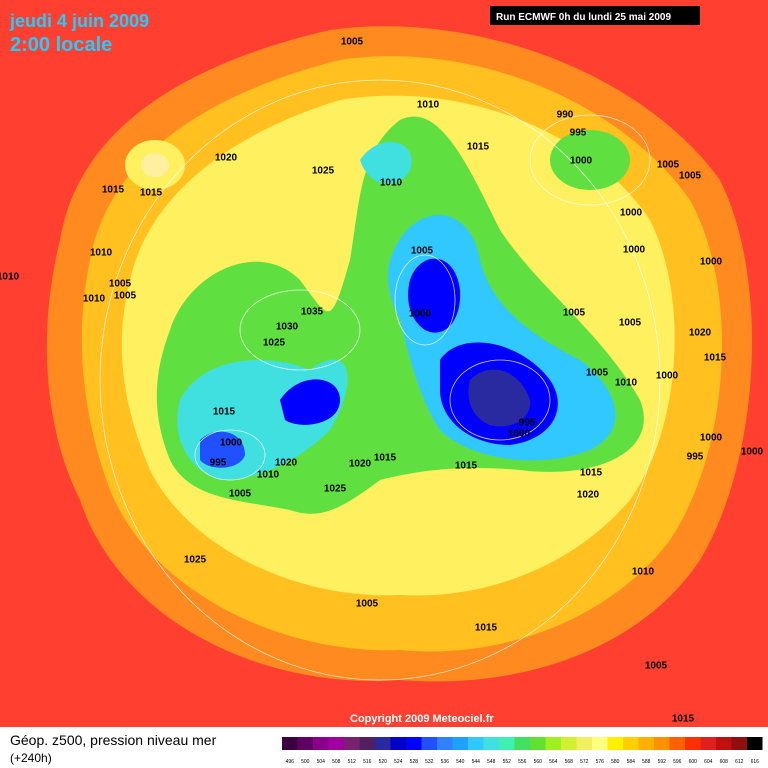 The width and height of the screenshot is (768, 768). I want to click on scale-tick-label: 576, so click(600, 762).